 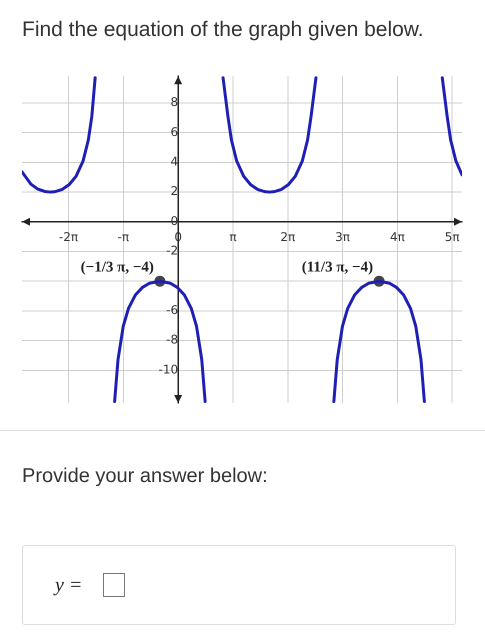 What do you see at coordinates (452, 237) in the screenshot?
I see `x-tick-label: 5π` at bounding box center [452, 237].